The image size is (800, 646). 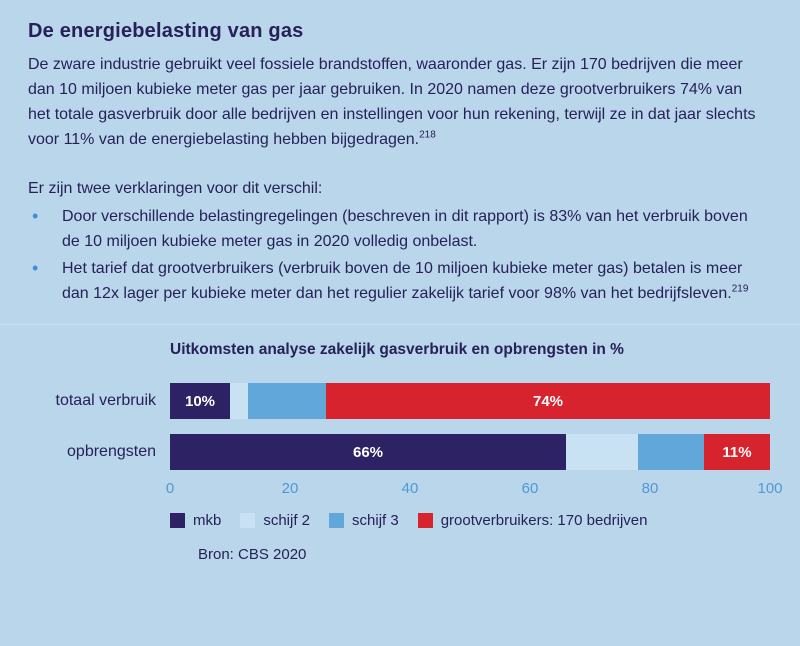 I want to click on stacked-bar-totaal-verbruik: 10% 74%, so click(x=470, y=401).